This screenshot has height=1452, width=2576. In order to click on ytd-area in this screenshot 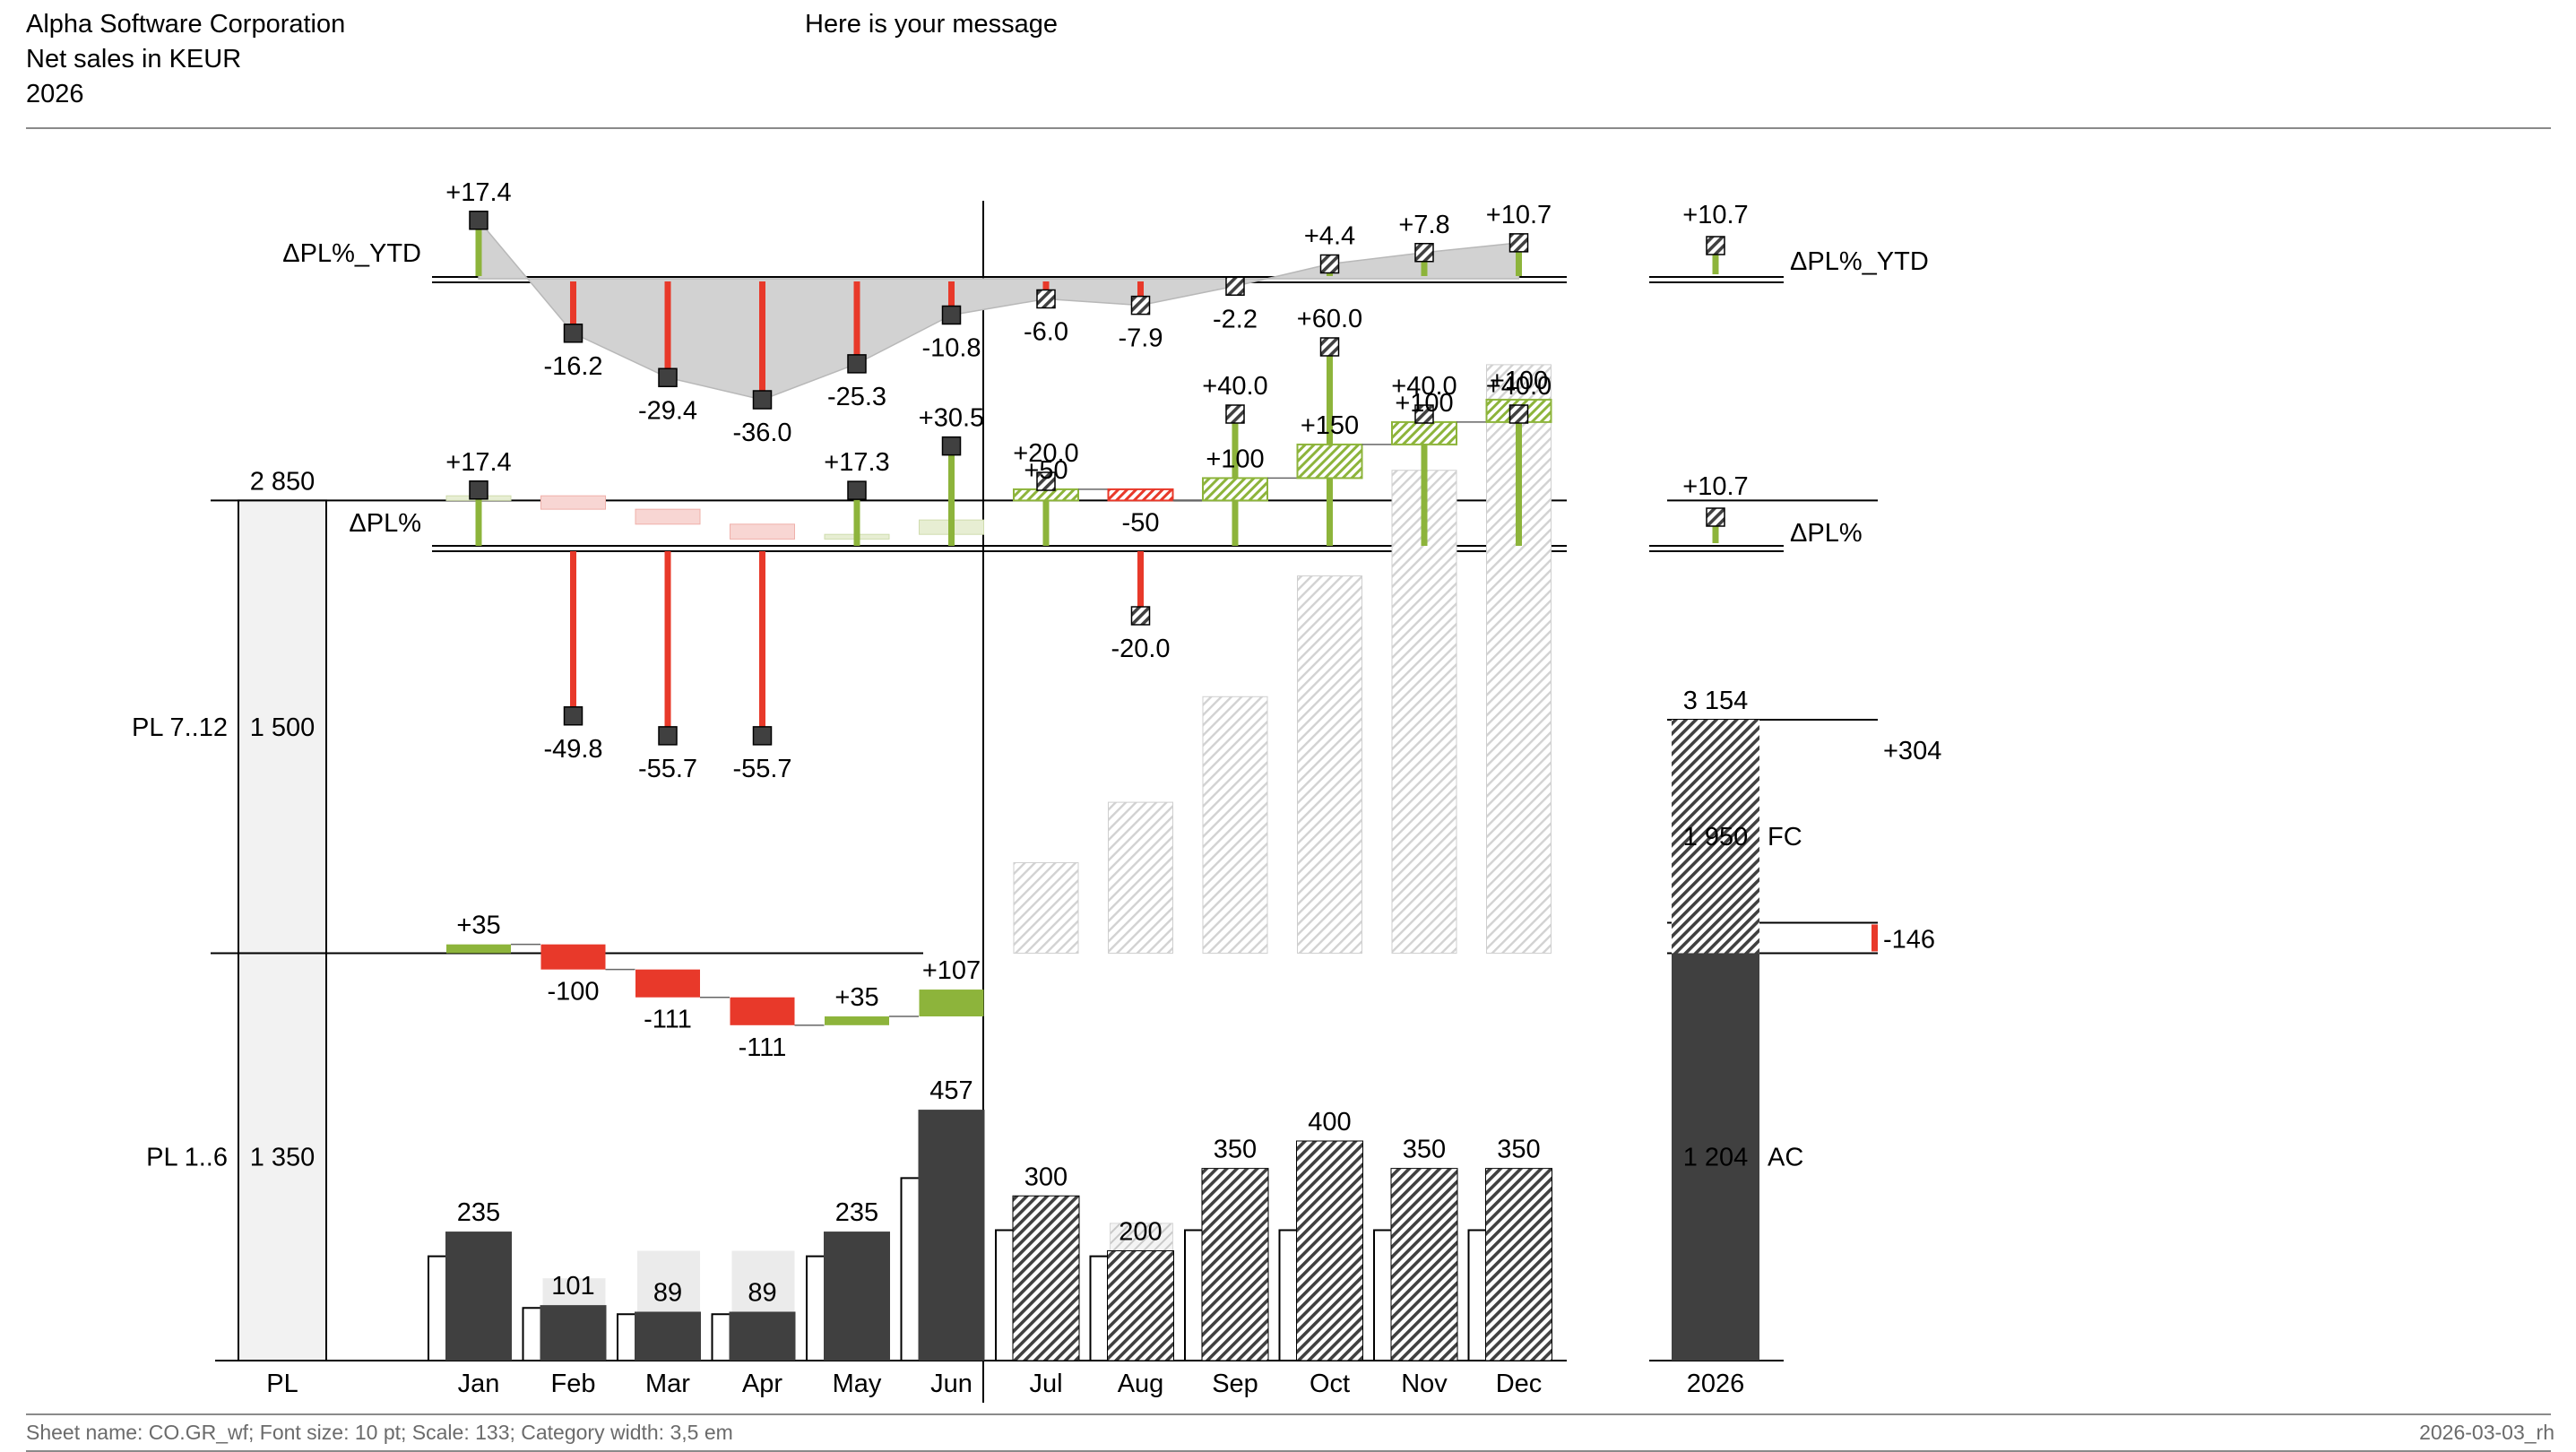, I will do `click(999, 309)`.